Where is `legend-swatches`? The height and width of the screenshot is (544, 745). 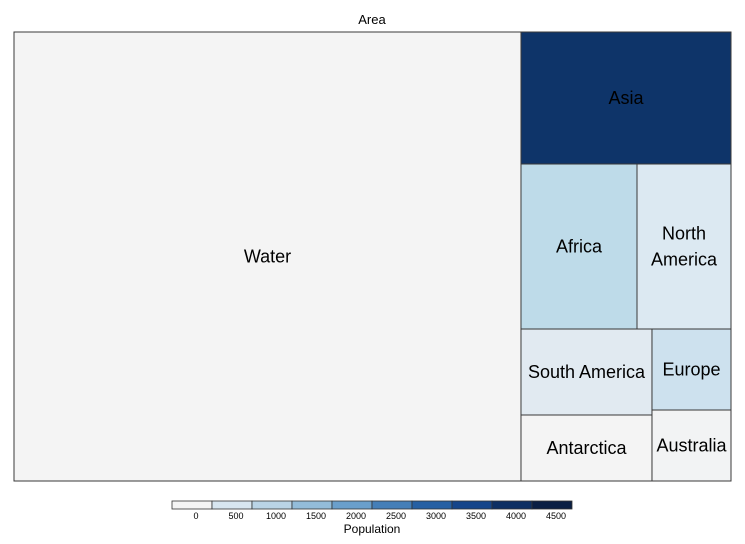 legend-swatches is located at coordinates (372, 505).